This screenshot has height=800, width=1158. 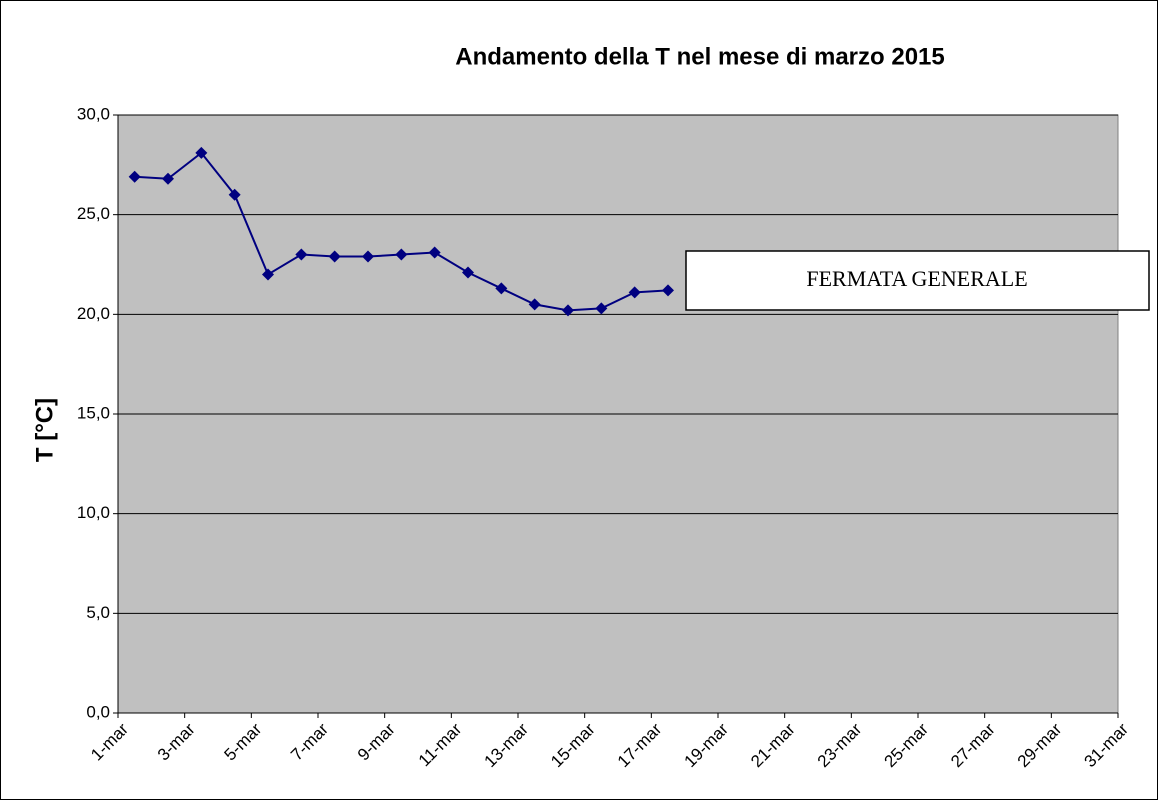 What do you see at coordinates (93, 113) in the screenshot?
I see `y-tick-label: 30,0` at bounding box center [93, 113].